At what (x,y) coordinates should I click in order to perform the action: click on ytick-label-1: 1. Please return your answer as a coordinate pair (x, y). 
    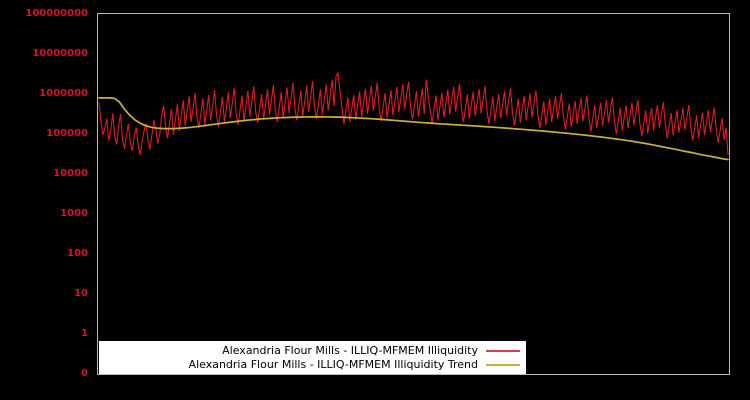
    Looking at the image, I should click on (84, 333).